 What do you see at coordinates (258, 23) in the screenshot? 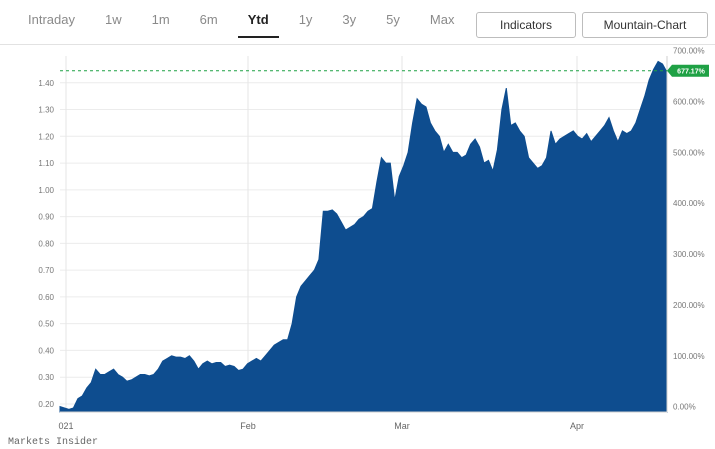
I see `tab-ytd: Ytd` at bounding box center [258, 23].